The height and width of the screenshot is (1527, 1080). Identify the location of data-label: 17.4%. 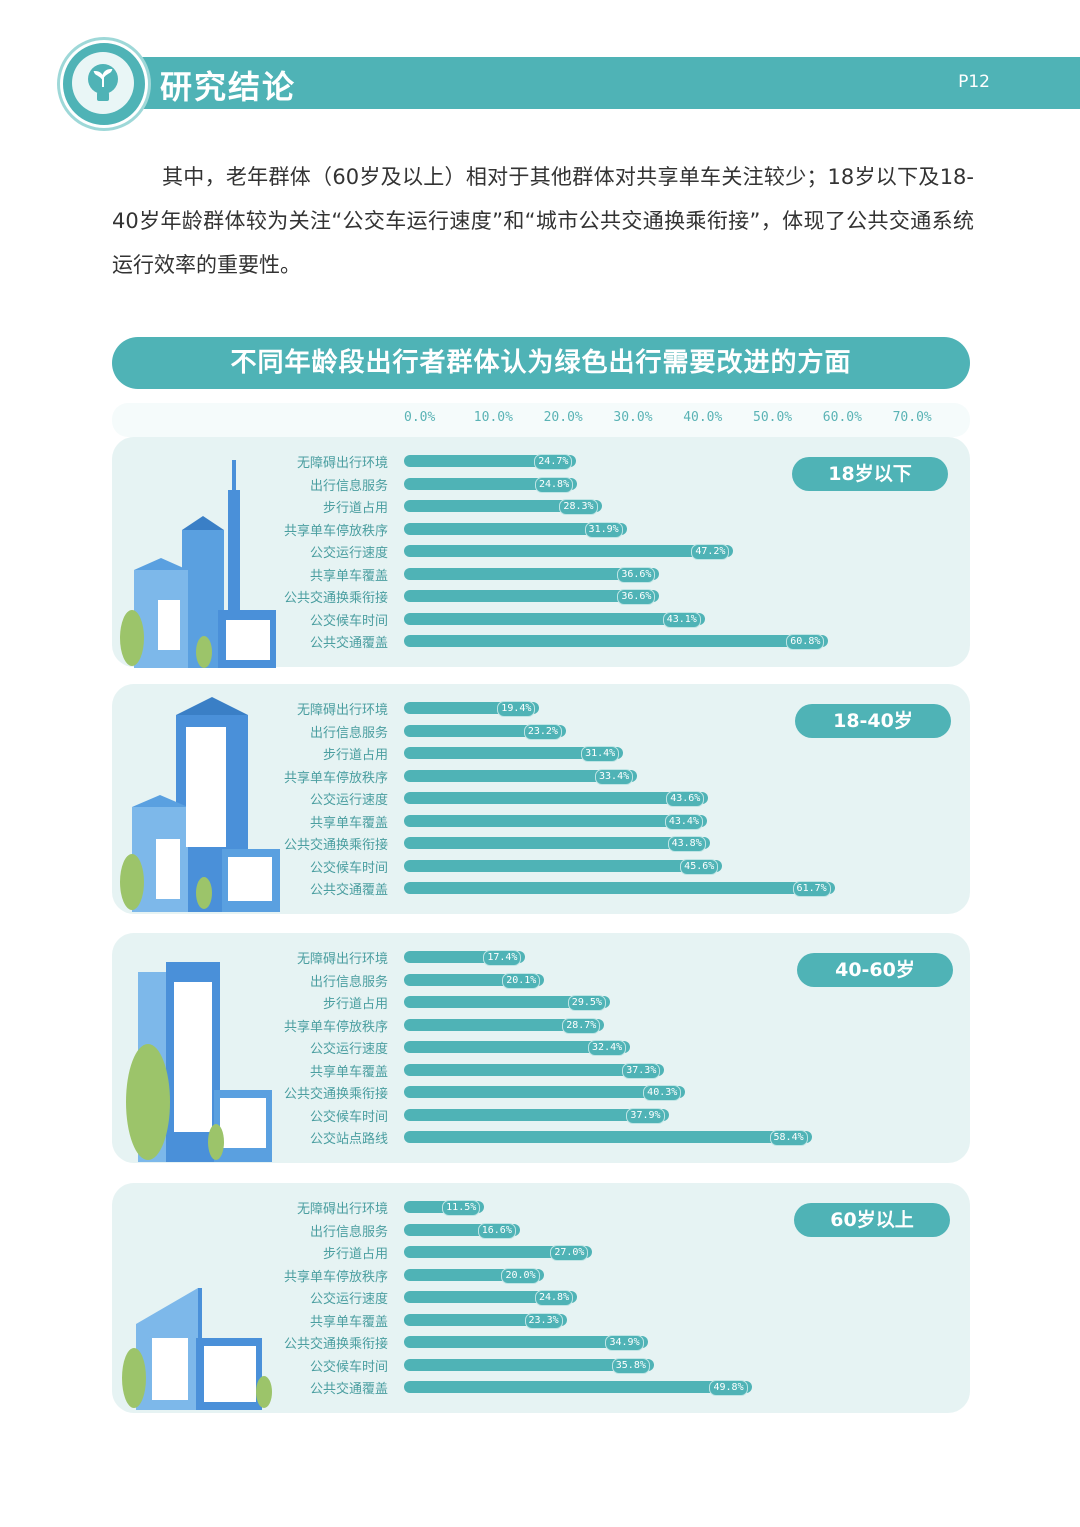
(502, 958).